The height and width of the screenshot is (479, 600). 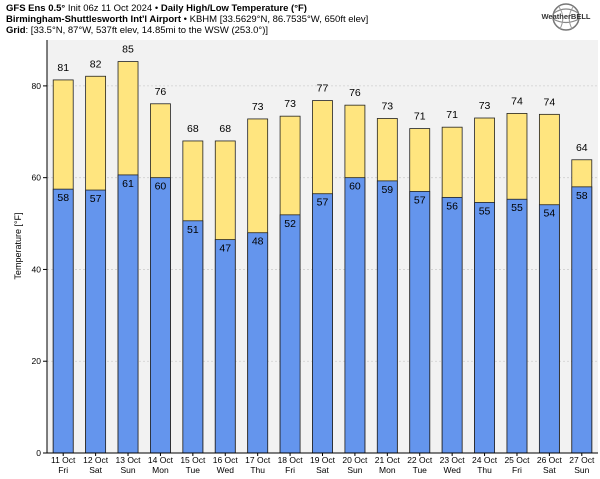 I want to click on x-tick-date: 15 Oct, so click(x=193, y=460).